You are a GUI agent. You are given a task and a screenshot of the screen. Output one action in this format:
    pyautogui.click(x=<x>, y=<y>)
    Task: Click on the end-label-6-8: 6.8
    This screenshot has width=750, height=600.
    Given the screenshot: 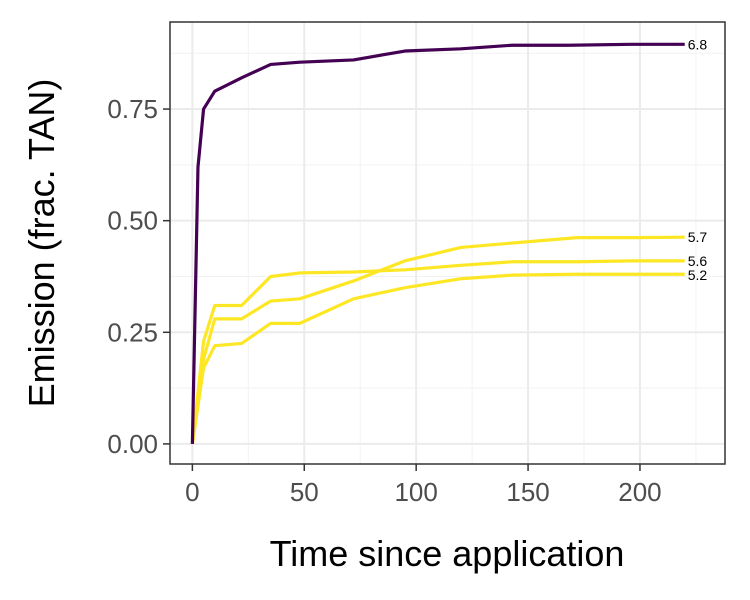 What is the action you would take?
    pyautogui.click(x=698, y=44)
    